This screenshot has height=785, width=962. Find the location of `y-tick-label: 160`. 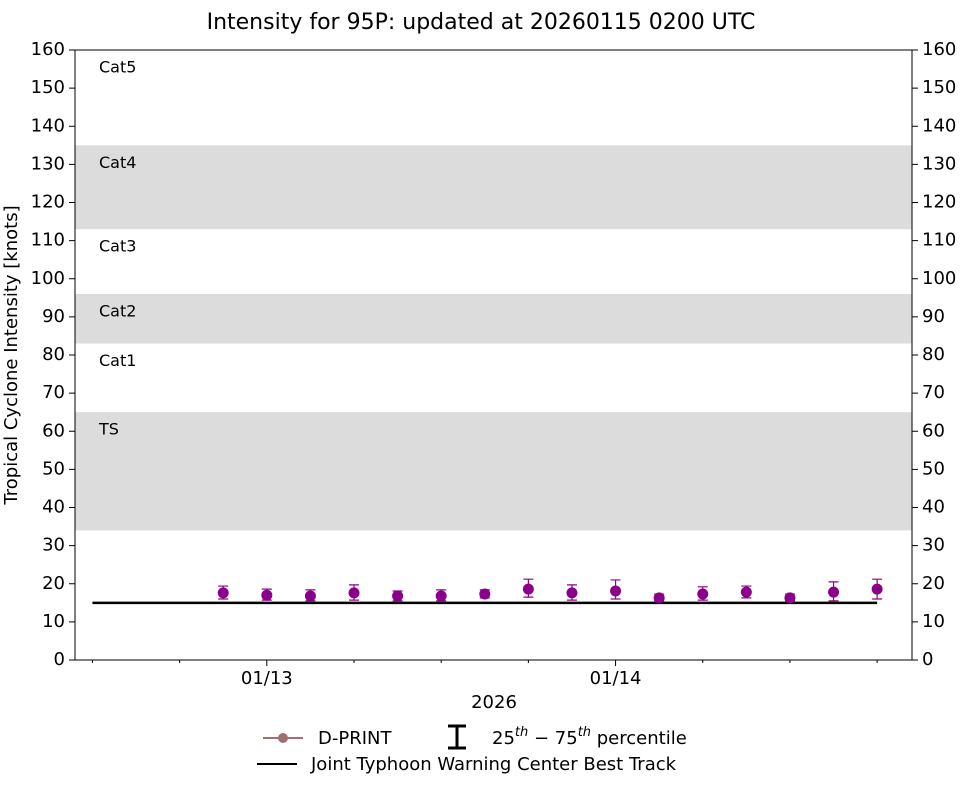

y-tick-label: 160 is located at coordinates (48, 49).